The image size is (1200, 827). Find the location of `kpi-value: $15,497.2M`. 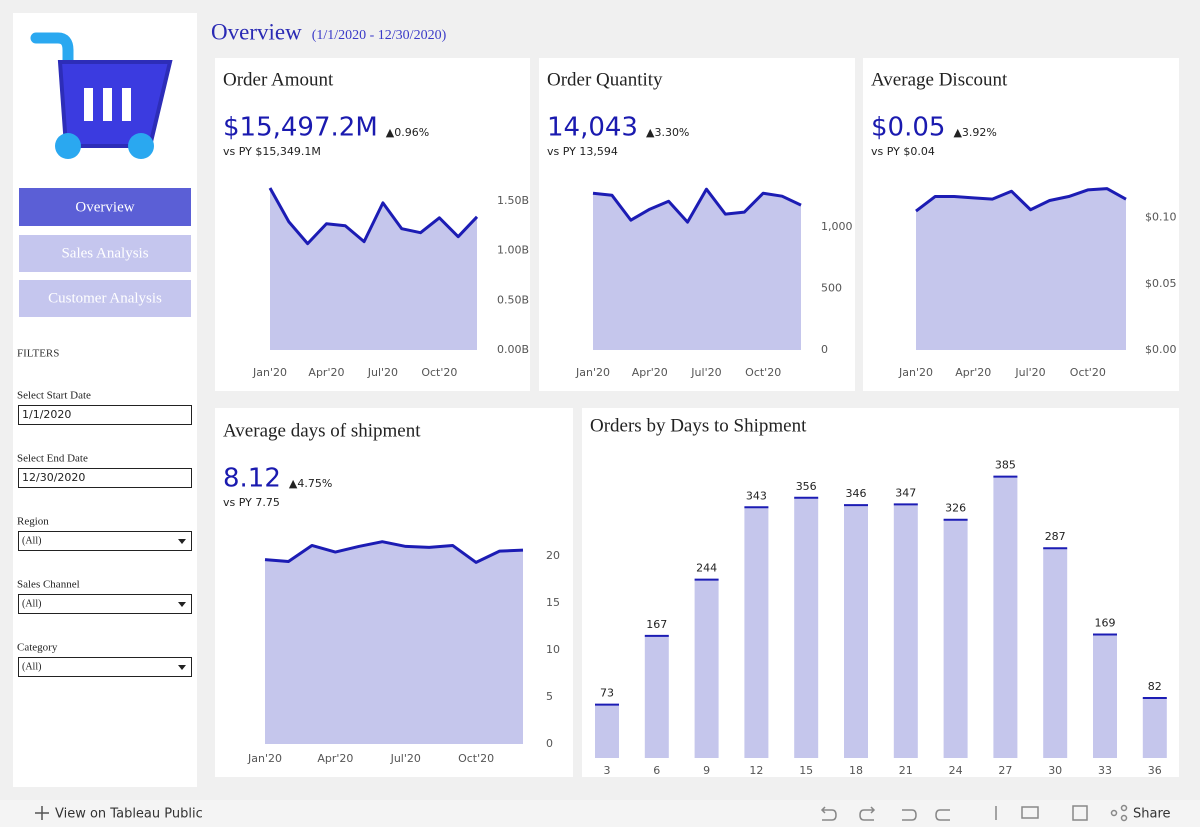

kpi-value: $15,497.2M is located at coordinates (300, 128).